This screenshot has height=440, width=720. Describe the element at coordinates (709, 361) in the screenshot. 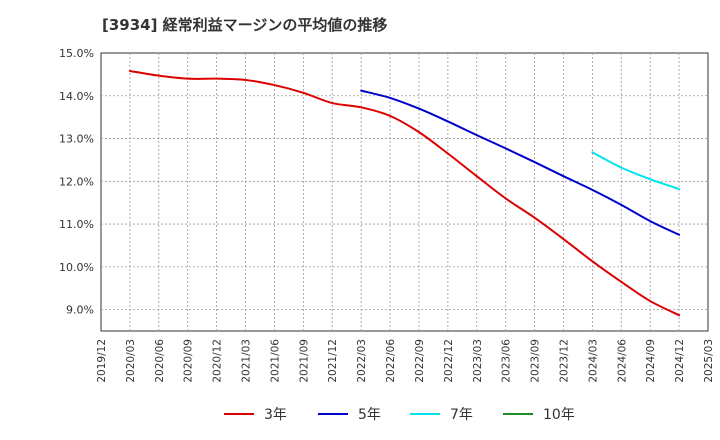

I see `x-tick-label: 2025/03` at that location.